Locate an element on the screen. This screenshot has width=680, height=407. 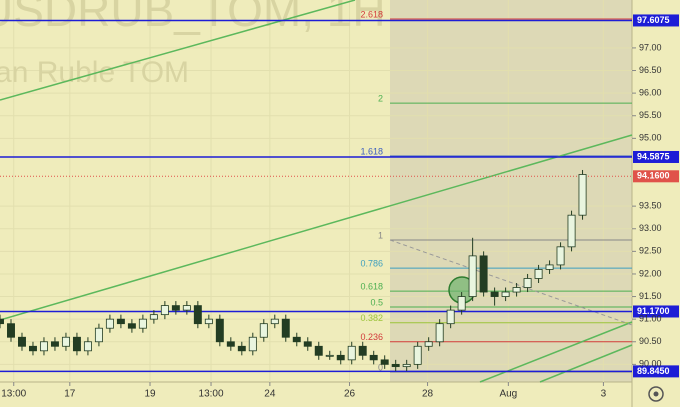
price-line-label: 94.5875 is located at coordinates (653, 156).